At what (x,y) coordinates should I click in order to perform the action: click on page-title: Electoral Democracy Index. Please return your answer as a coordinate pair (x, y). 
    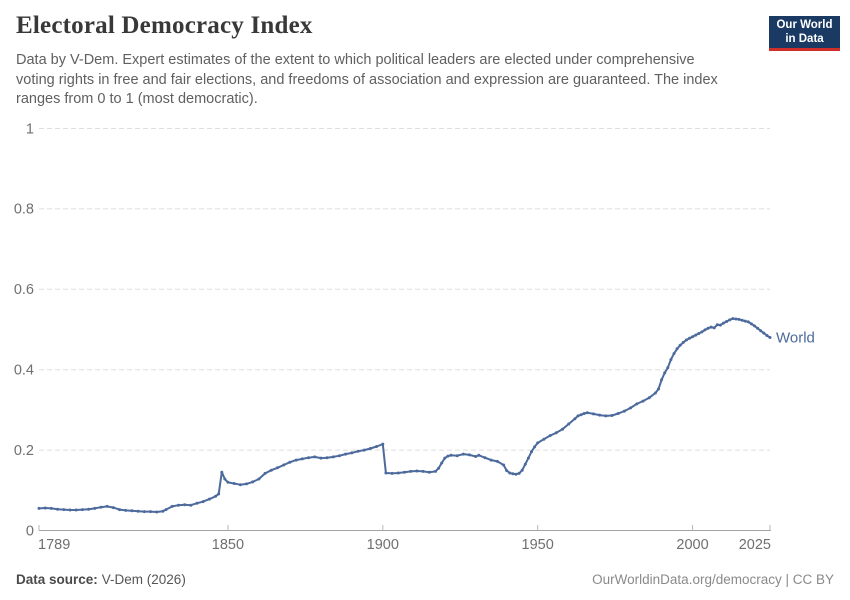
    Looking at the image, I should click on (164, 25).